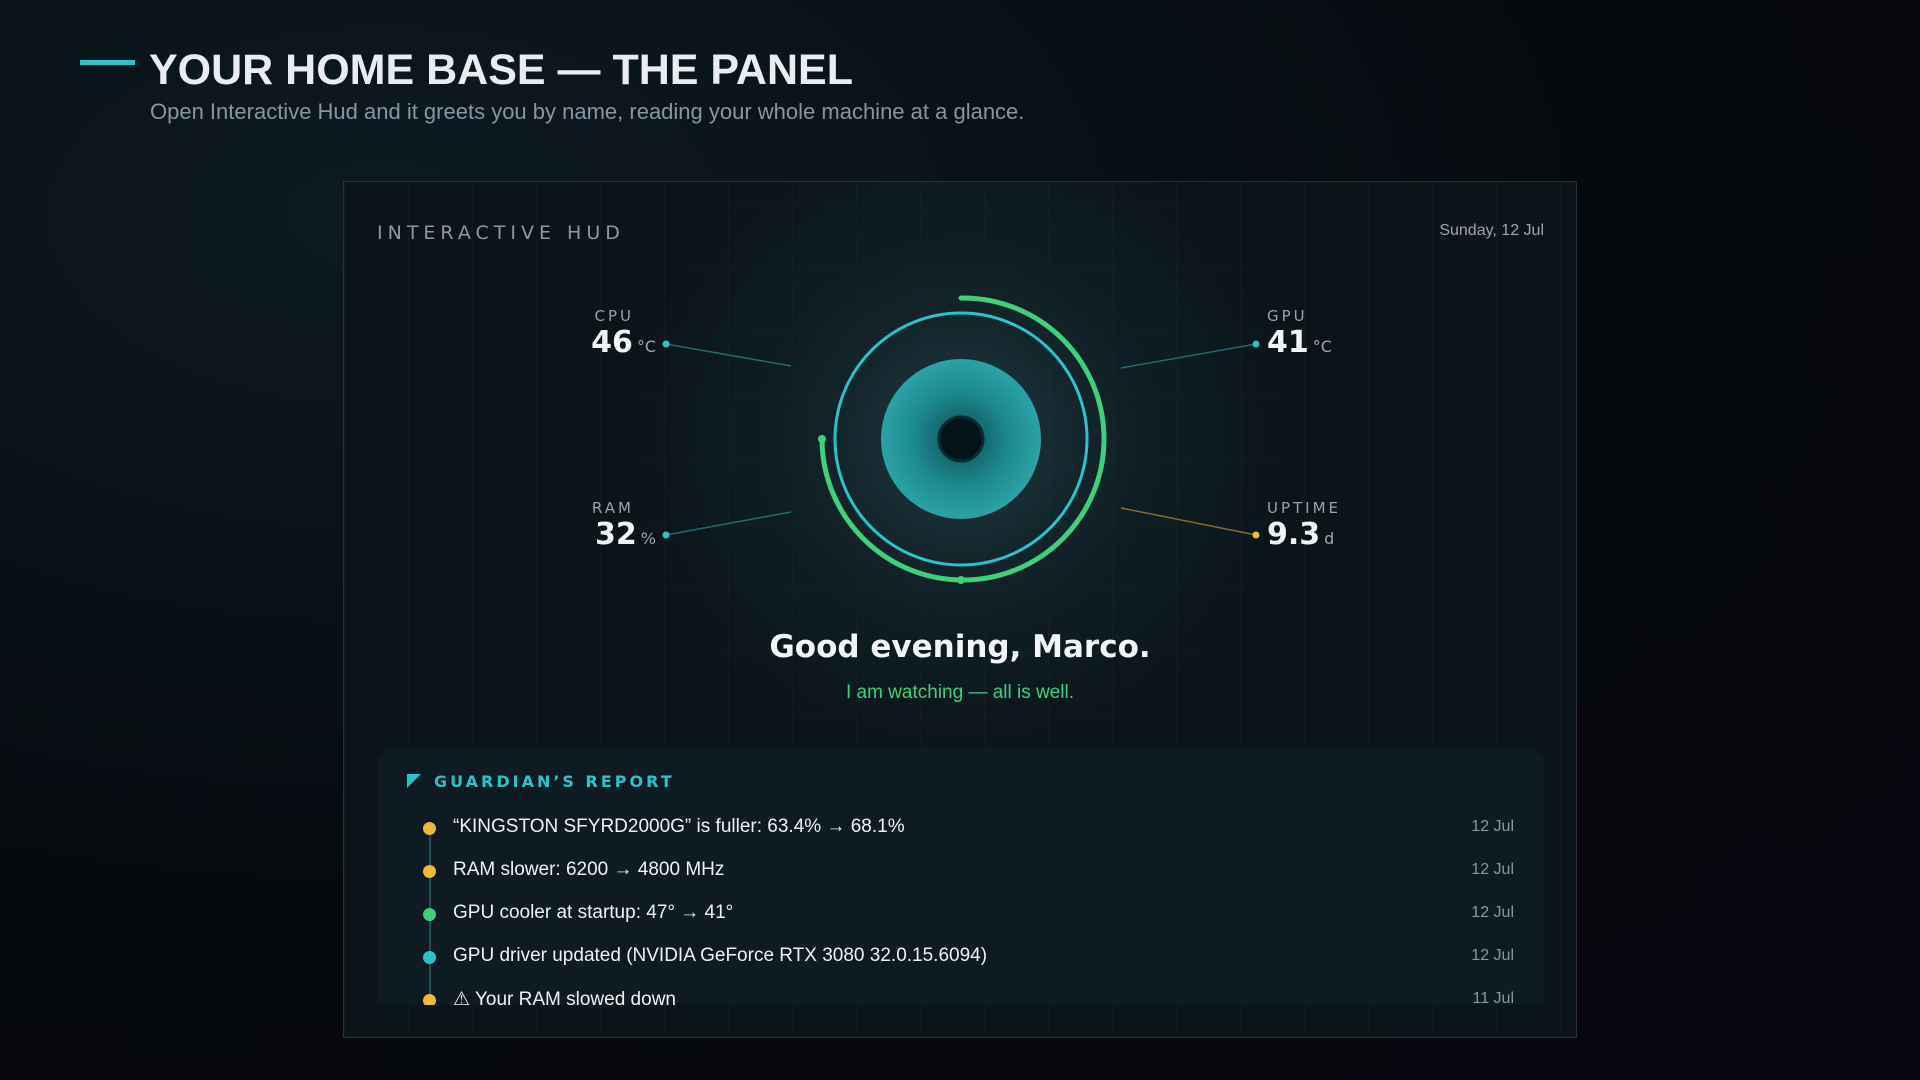 This screenshot has width=1920, height=1080. What do you see at coordinates (612, 508) in the screenshot?
I see `metric-label: RAM` at bounding box center [612, 508].